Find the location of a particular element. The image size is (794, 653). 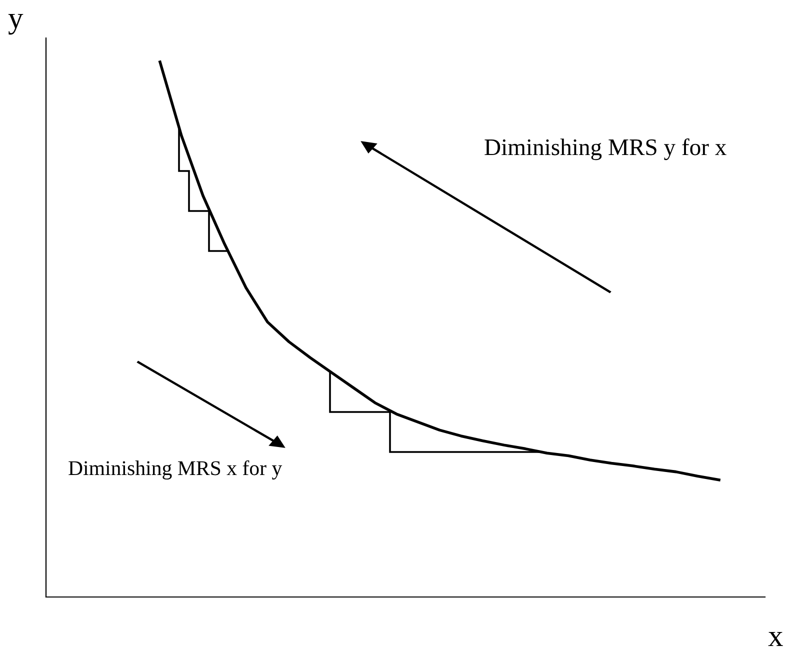

x-axis-title: x is located at coordinates (775, 639).